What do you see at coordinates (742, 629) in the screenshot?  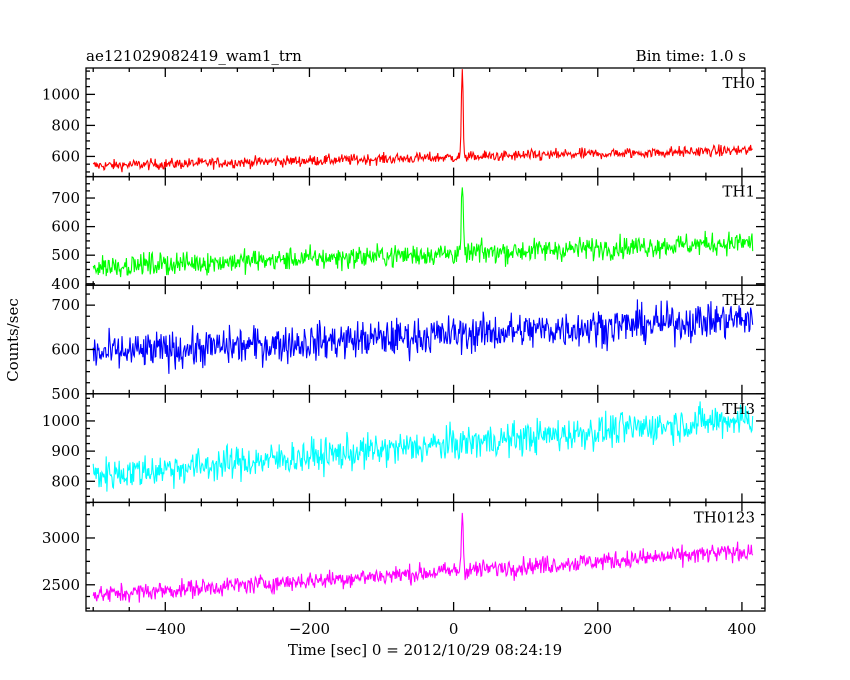 I see `x-tick-label: 400` at bounding box center [742, 629].